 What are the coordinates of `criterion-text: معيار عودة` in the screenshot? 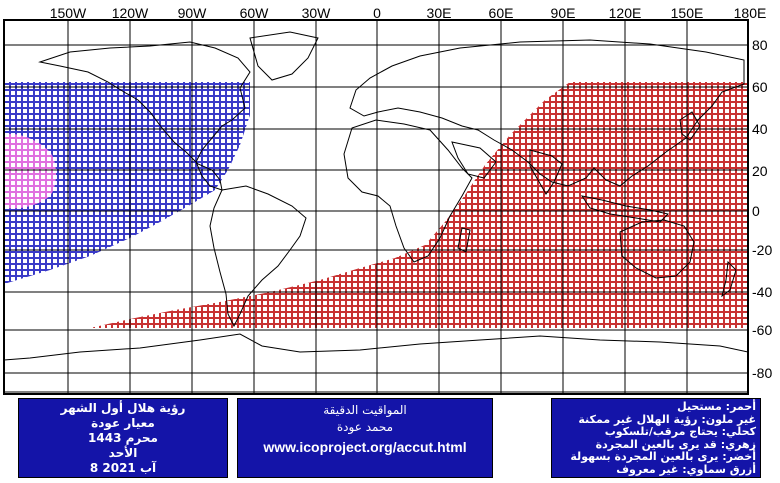 It's located at (123, 423).